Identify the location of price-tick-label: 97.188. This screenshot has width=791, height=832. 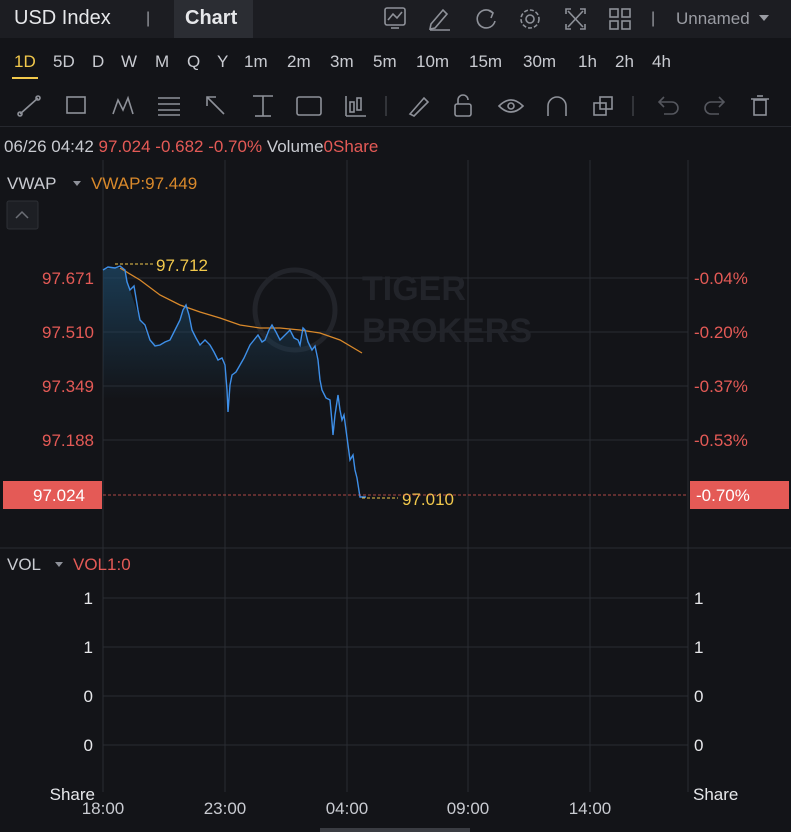
(68, 440).